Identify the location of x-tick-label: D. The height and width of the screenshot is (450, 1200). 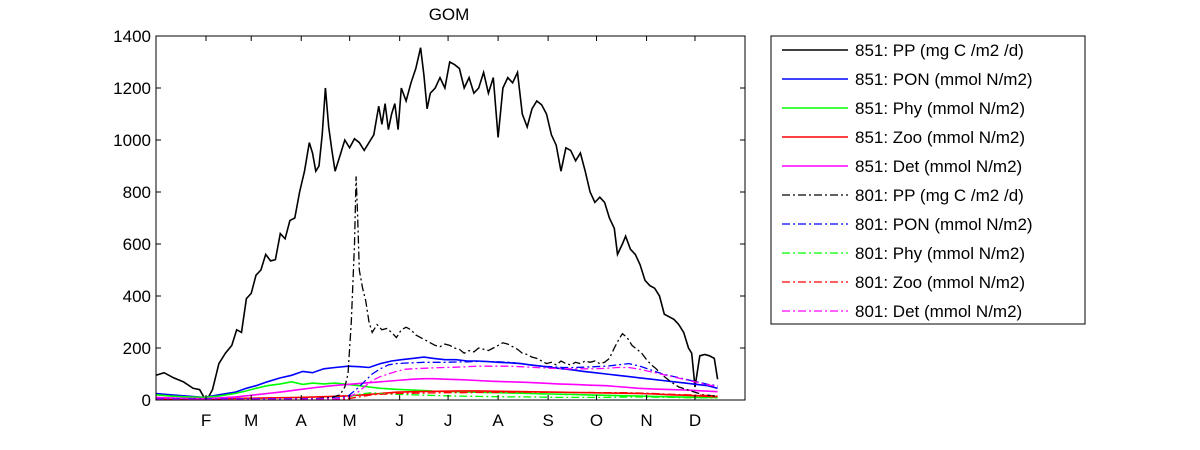
(695, 420).